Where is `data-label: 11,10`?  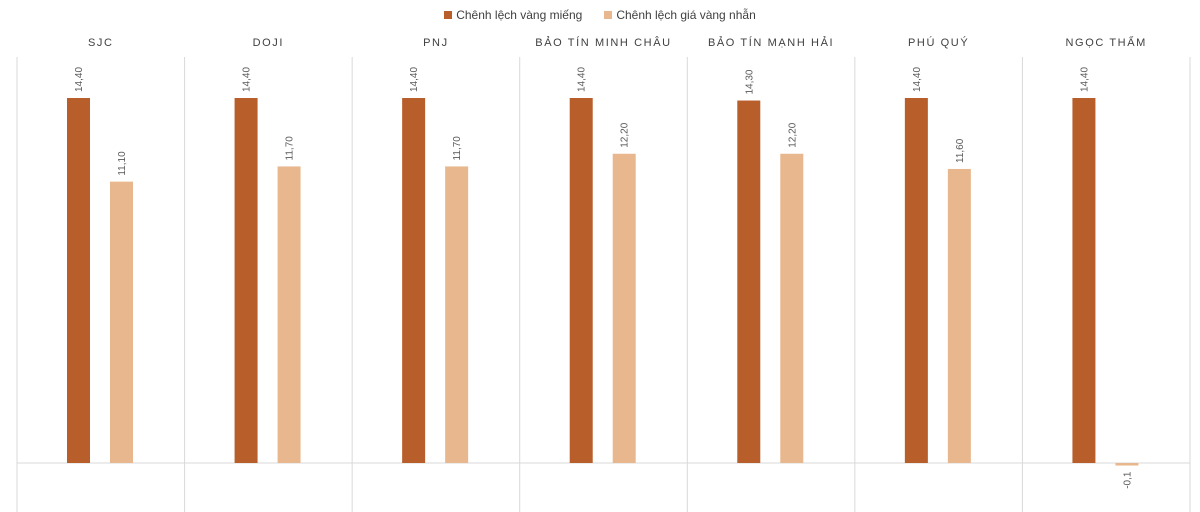 data-label: 11,10 is located at coordinates (122, 163).